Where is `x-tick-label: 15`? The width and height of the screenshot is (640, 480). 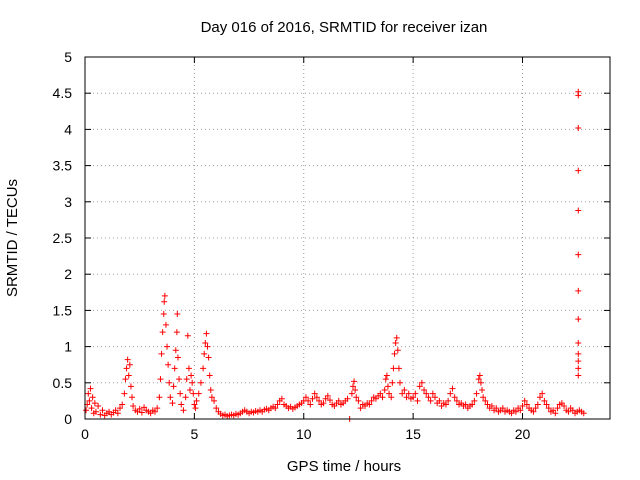 x-tick-label: 15 is located at coordinates (413, 434).